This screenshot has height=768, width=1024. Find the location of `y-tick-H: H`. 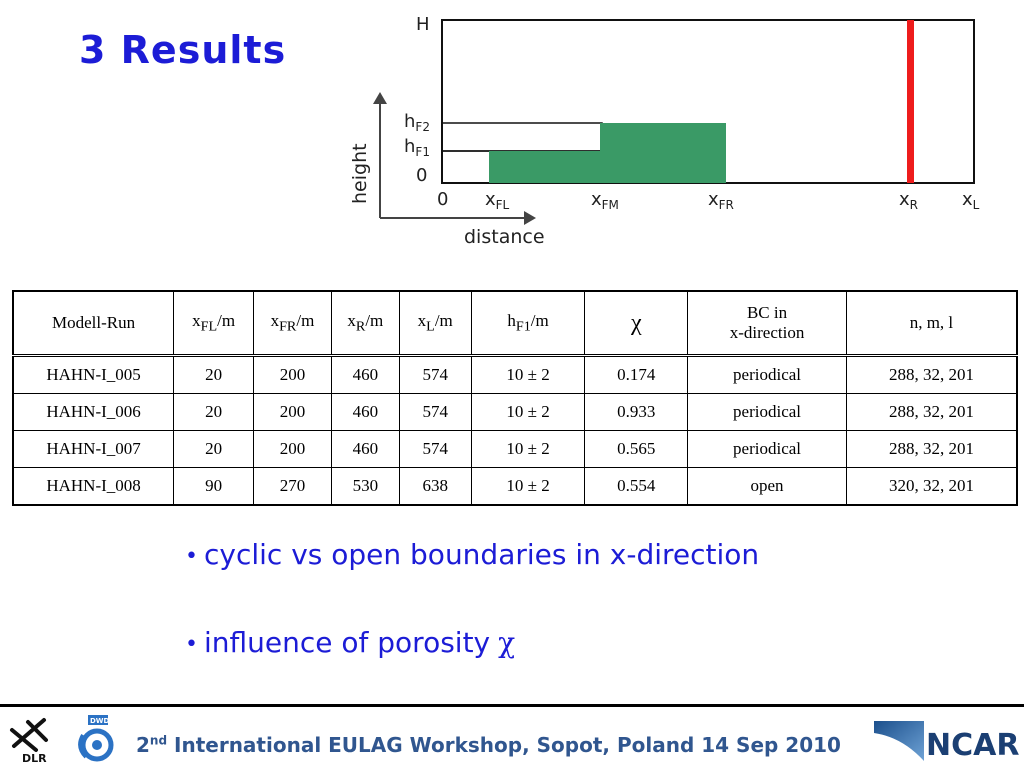

y-tick-H: H is located at coordinates (423, 24).